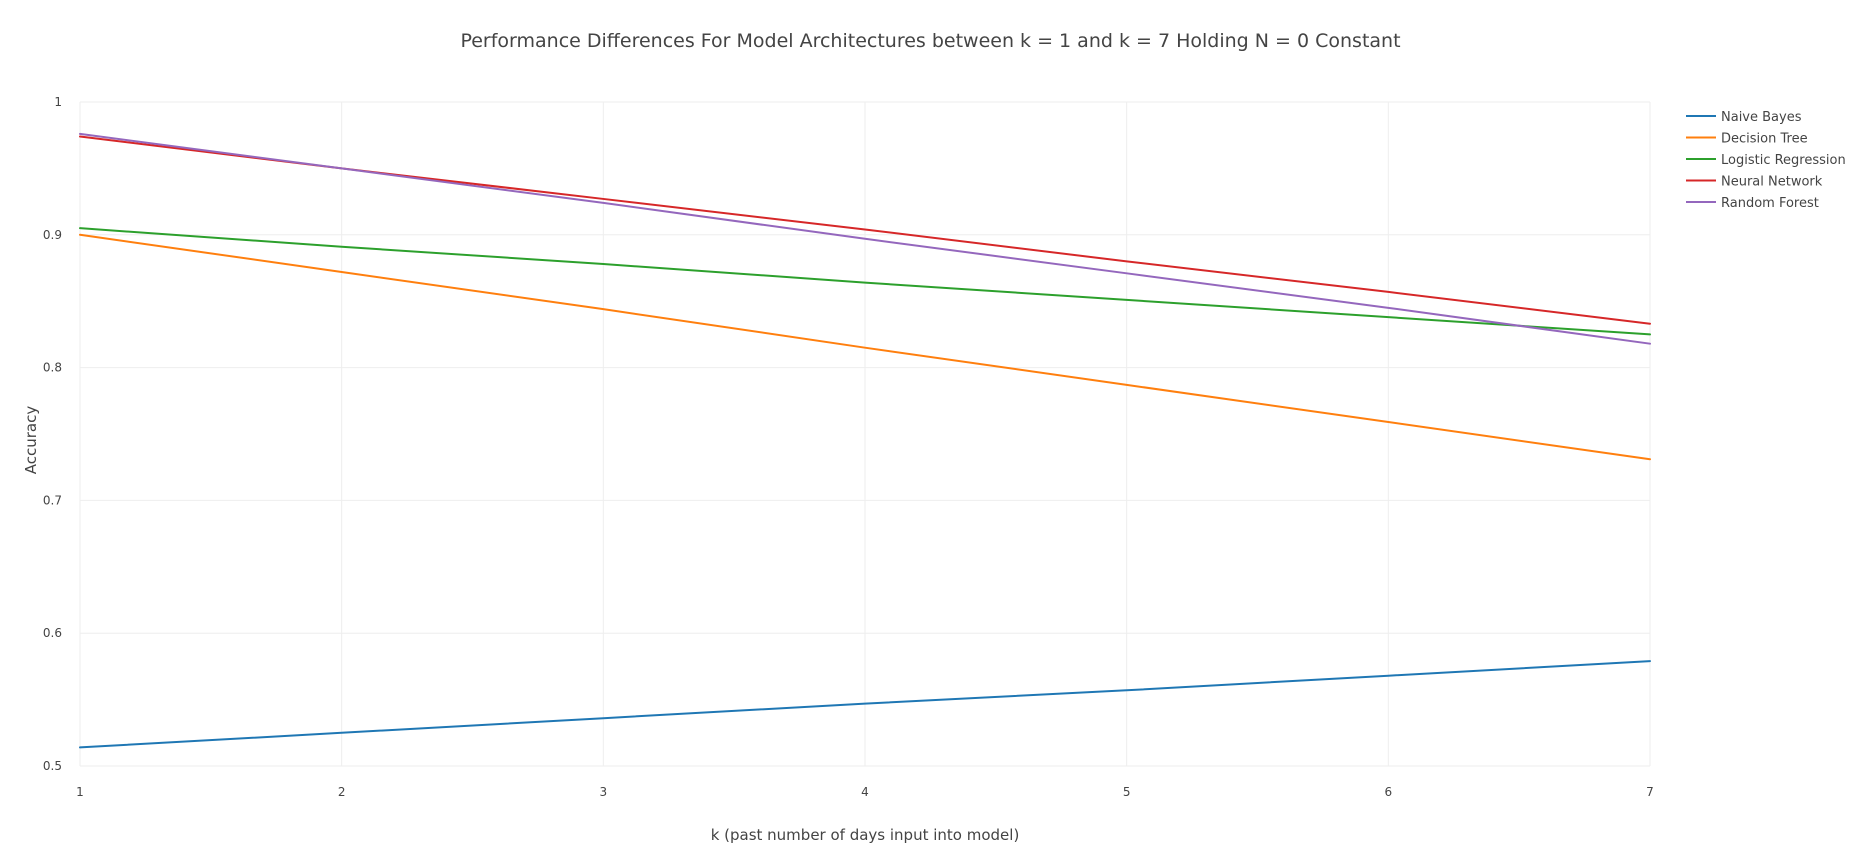 This screenshot has height=860, width=1861. Describe the element at coordinates (1764, 139) in the screenshot. I see `legend-label: Decision Tree` at that location.